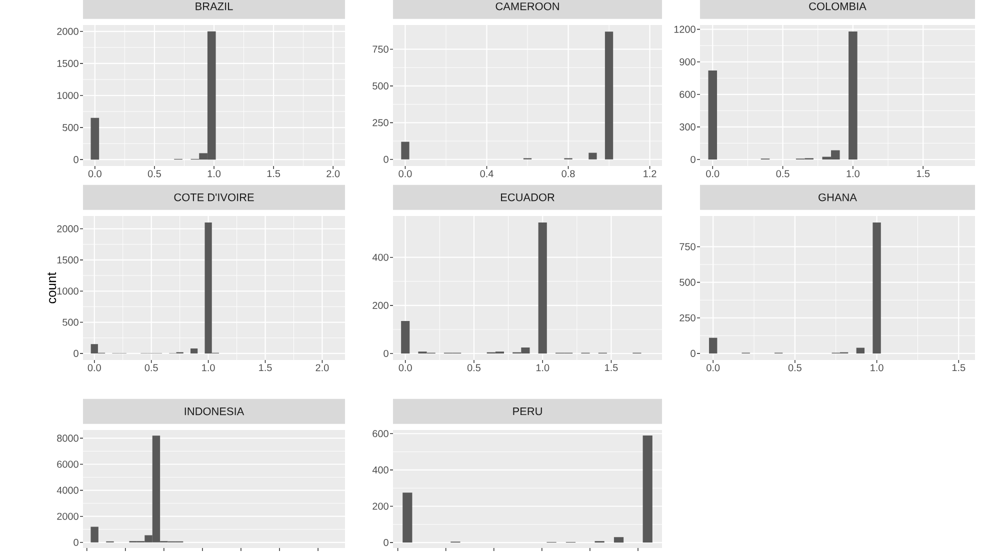 The height and width of the screenshot is (558, 988). I want to click on y-tick-label: 4000, so click(67, 490).